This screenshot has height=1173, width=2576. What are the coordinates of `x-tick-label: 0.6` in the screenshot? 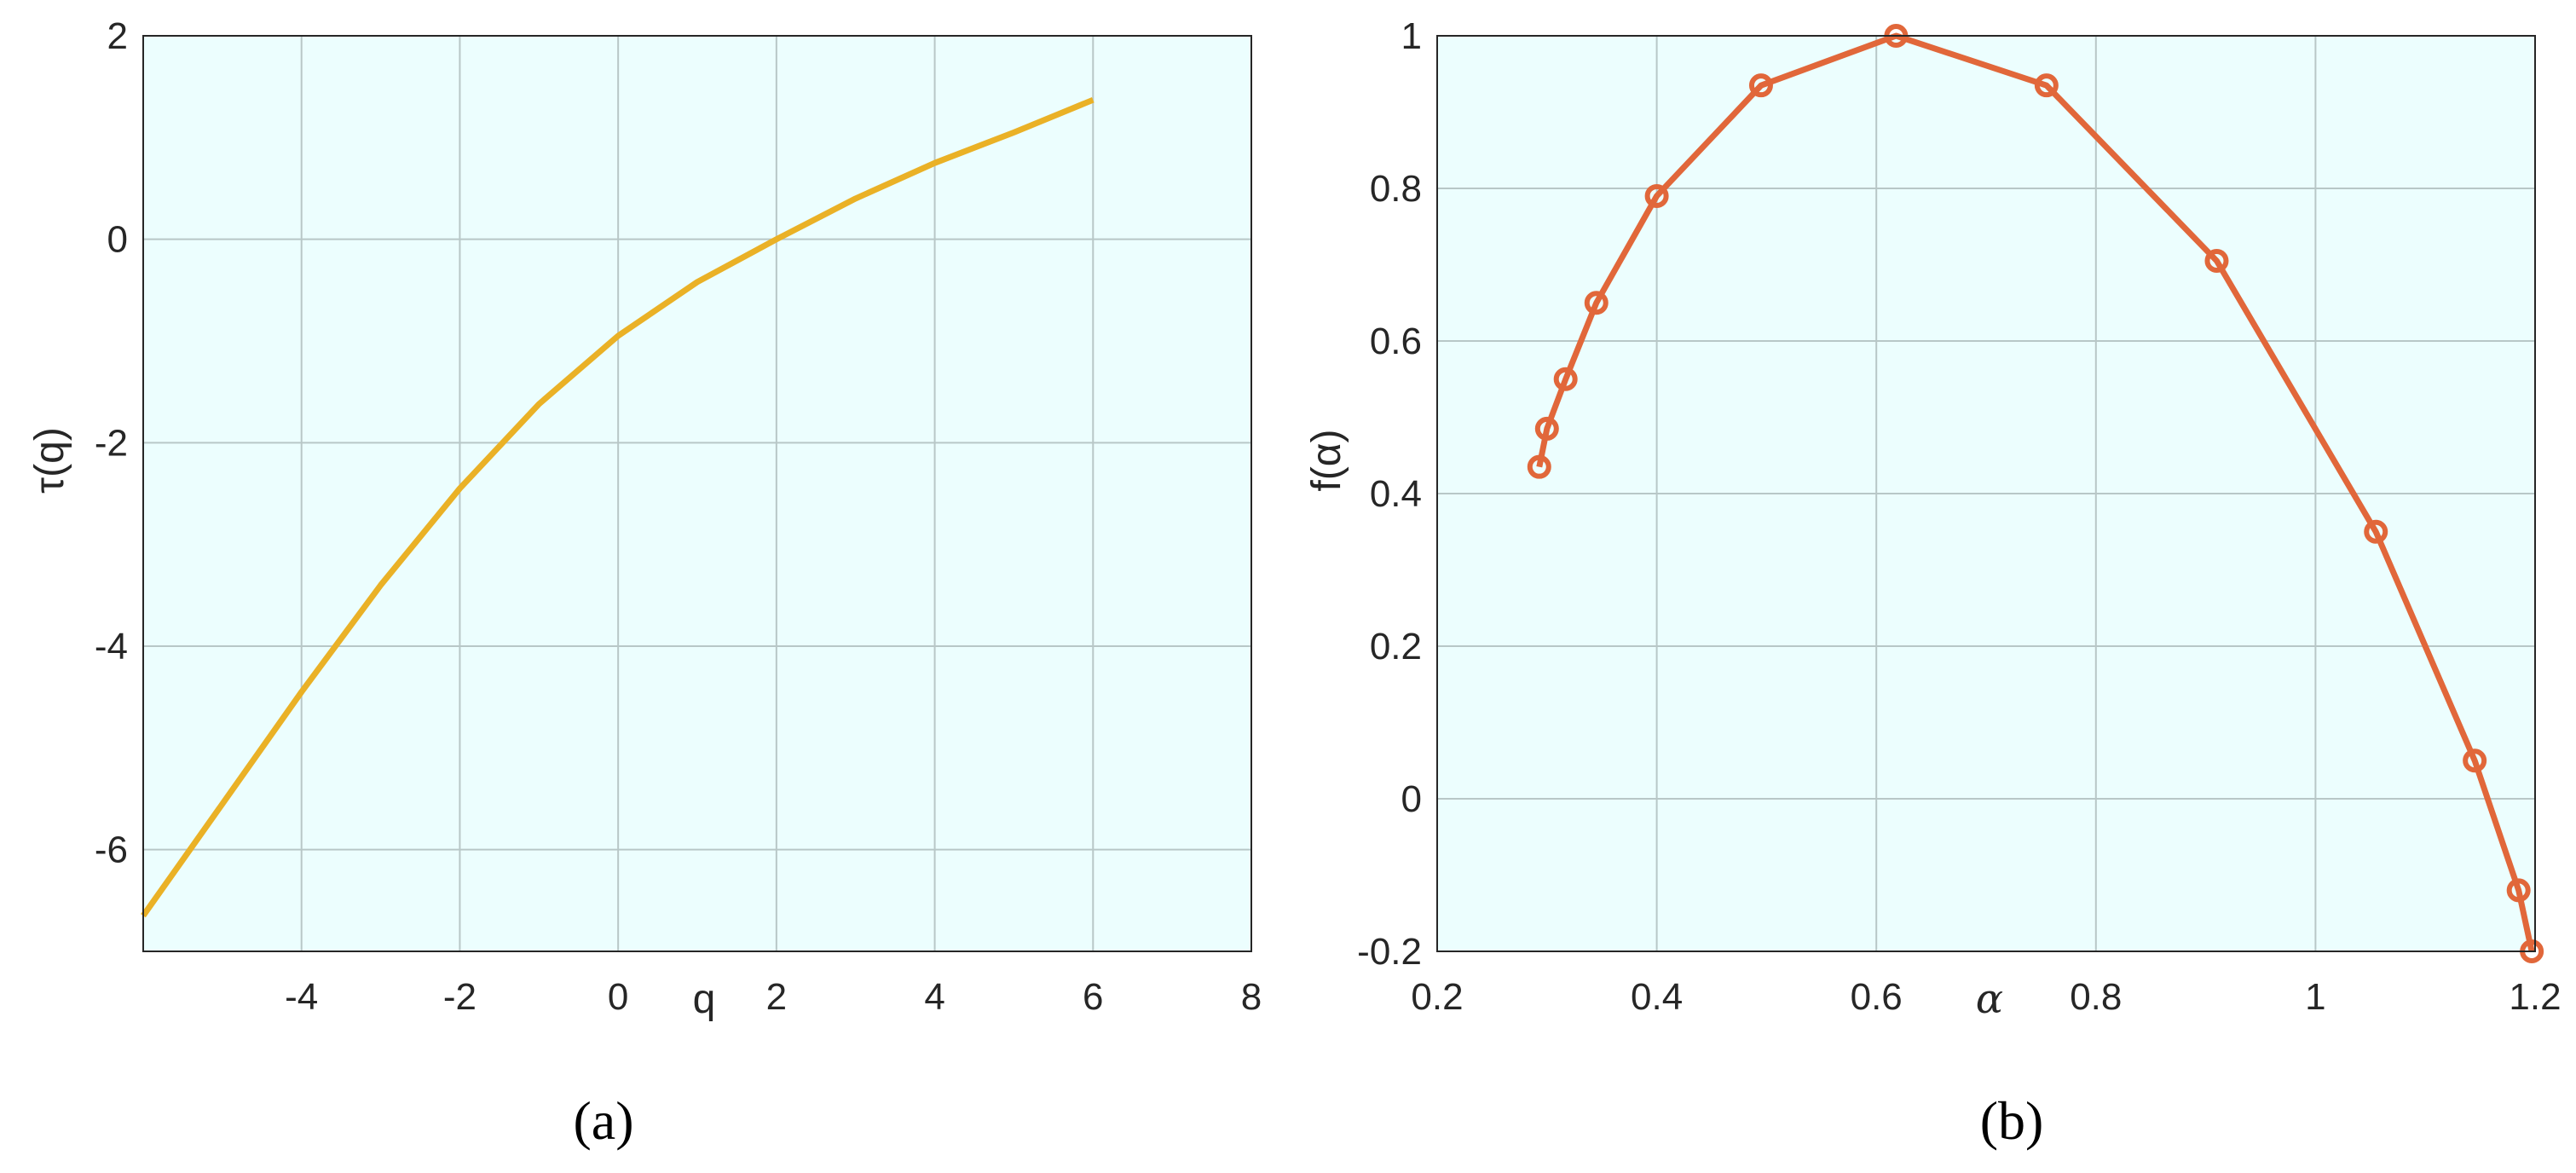 It's located at (1877, 997).